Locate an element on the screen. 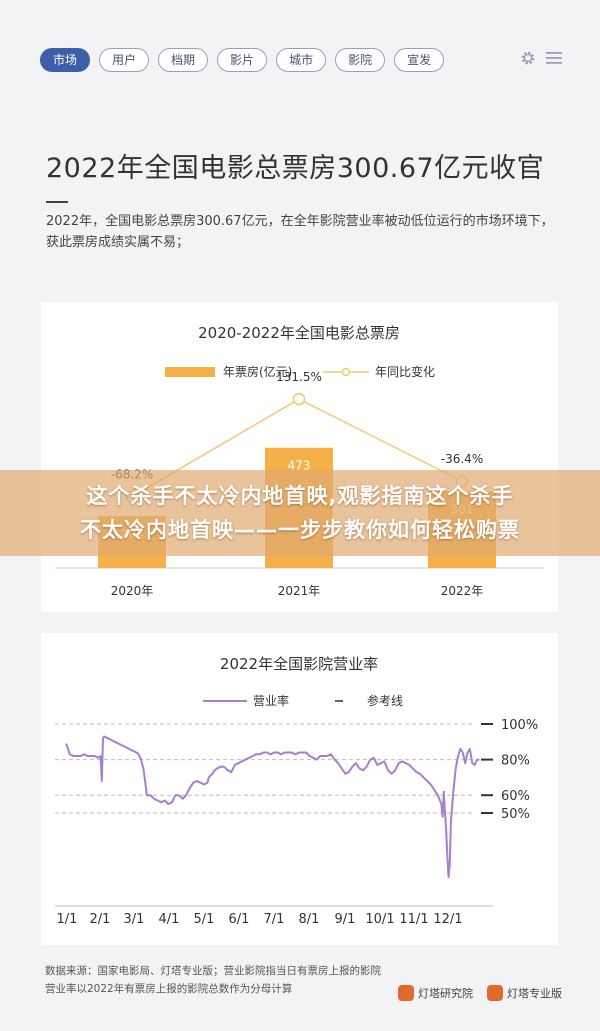 This screenshot has width=600, height=1031. x-tick-9: 10/1 is located at coordinates (379, 919).